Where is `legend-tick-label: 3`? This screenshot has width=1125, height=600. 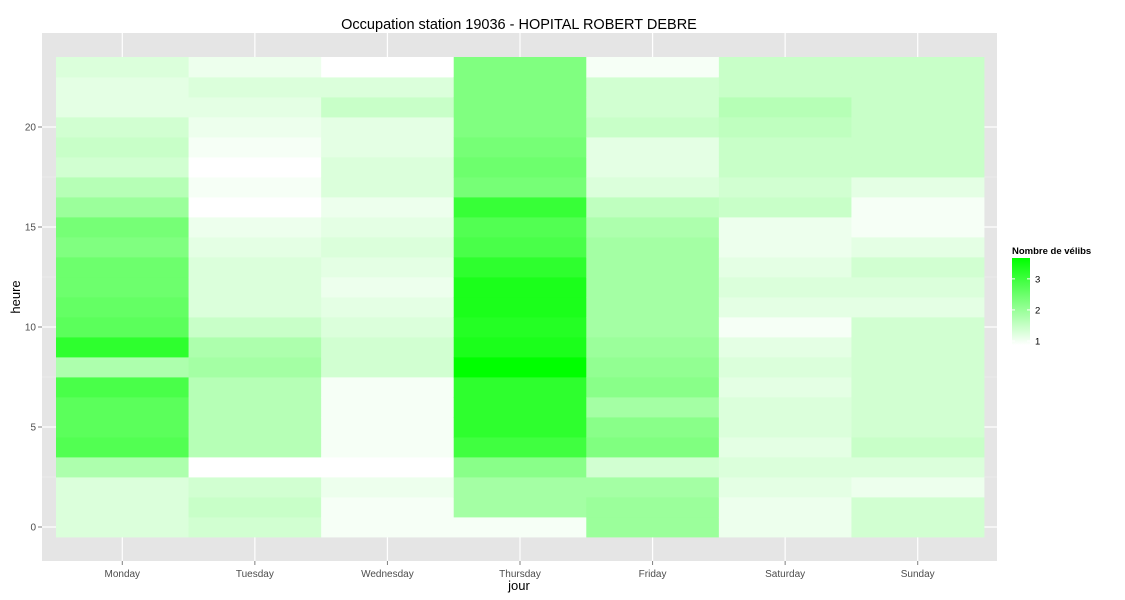 legend-tick-label: 3 is located at coordinates (1037, 279).